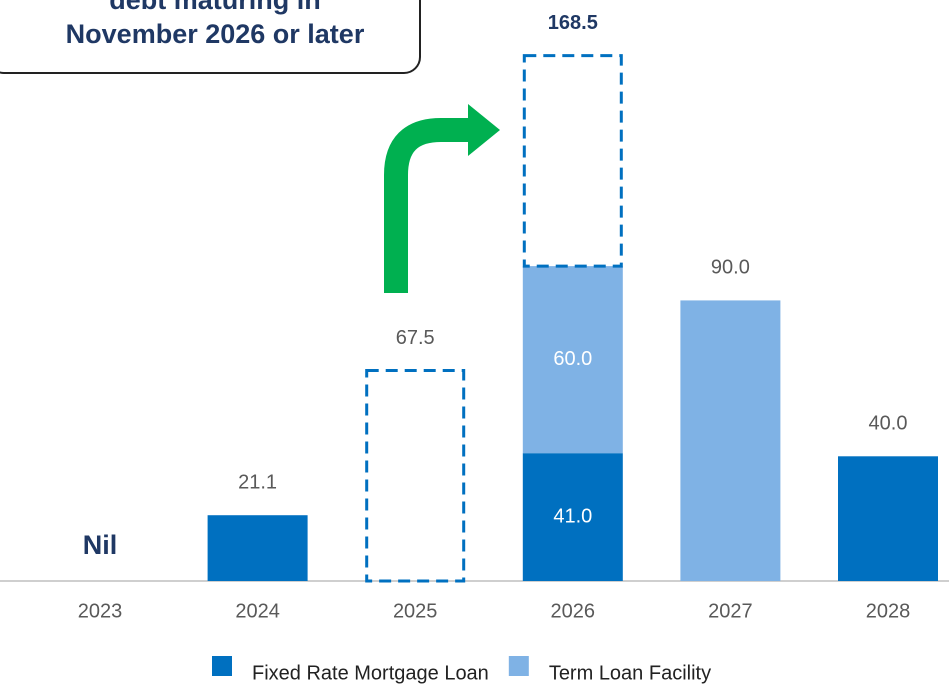 Image resolution: width=949 pixels, height=685 pixels. Describe the element at coordinates (573, 611) in the screenshot. I see `x-tick-label: 2026` at that location.